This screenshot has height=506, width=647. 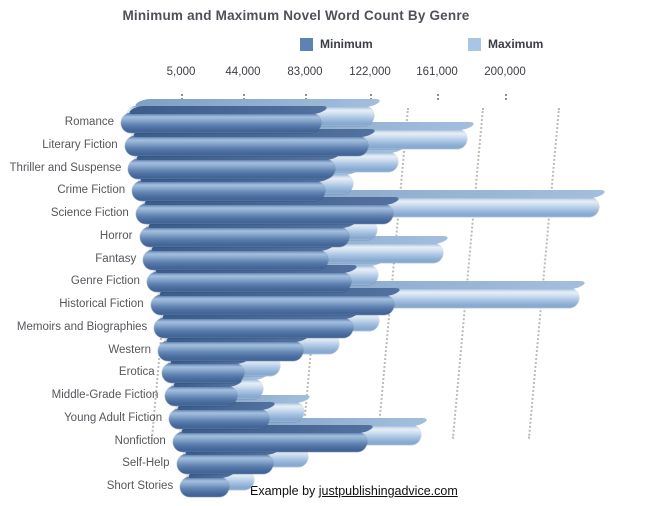 What do you see at coordinates (370, 72) in the screenshot?
I see `x-axis-tick-label-122-000: 122,000` at bounding box center [370, 72].